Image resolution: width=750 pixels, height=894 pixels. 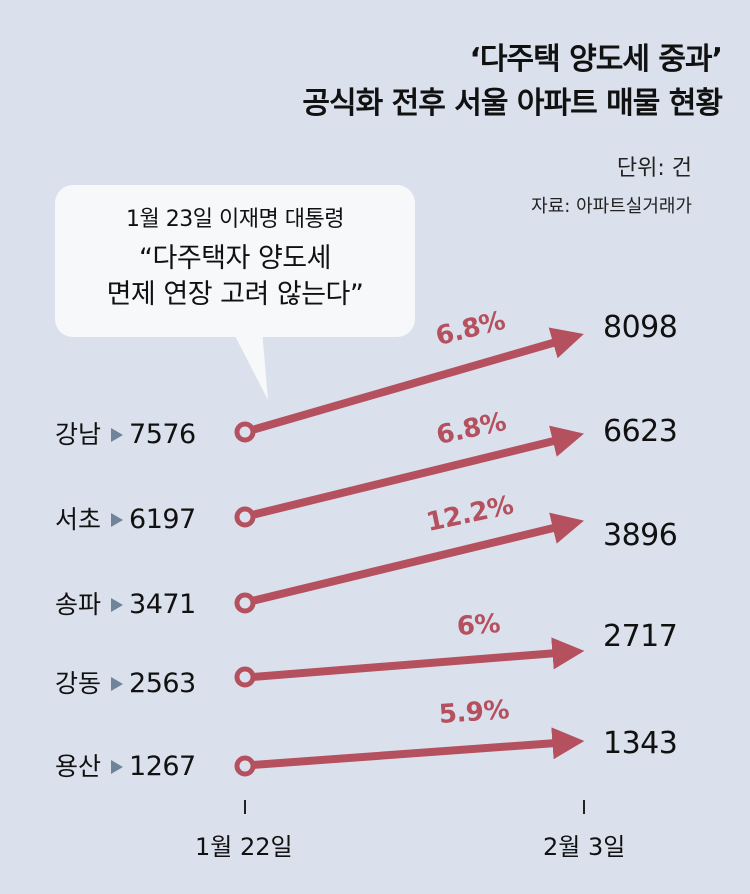 What do you see at coordinates (235, 277) in the screenshot?
I see `callout-quote: “다주택자 양도세 면제 연장 고려 않는다”` at bounding box center [235, 277].